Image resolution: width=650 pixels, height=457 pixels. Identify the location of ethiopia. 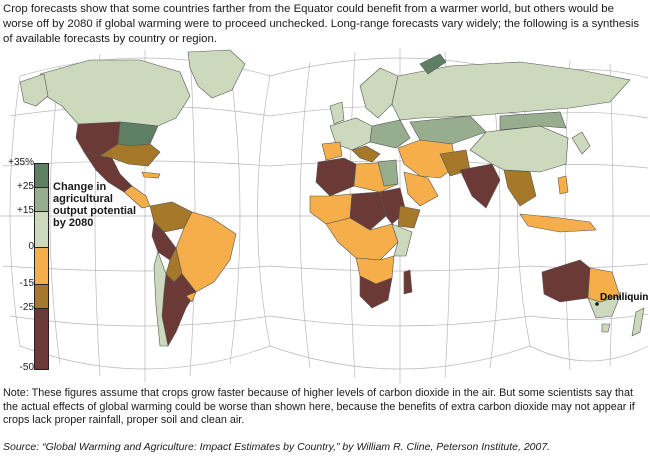
(409, 217).